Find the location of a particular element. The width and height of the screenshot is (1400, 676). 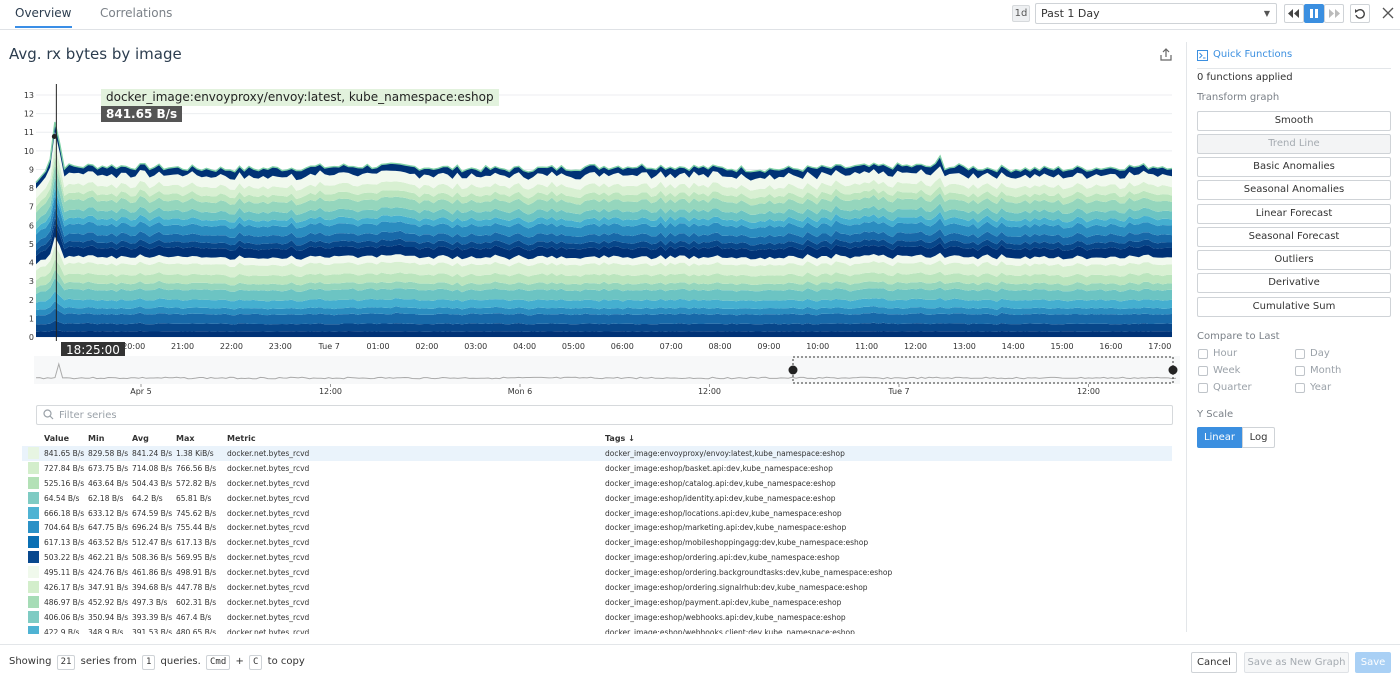

pause-button is located at coordinates (1314, 13).